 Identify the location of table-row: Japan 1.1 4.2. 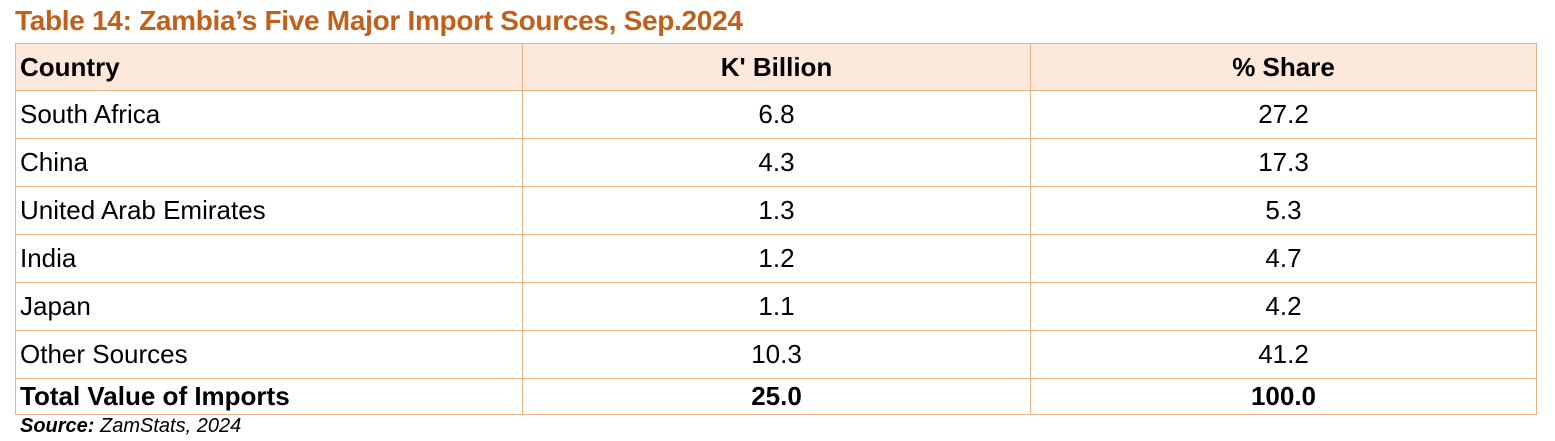
(776, 306).